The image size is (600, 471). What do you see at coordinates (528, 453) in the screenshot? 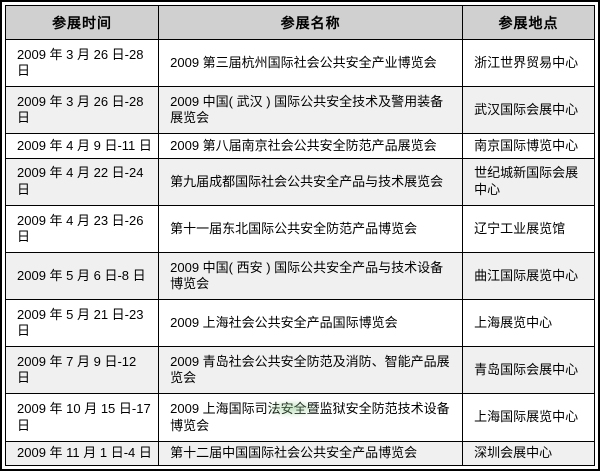
I see `cell-location: 深圳会展中心` at bounding box center [528, 453].